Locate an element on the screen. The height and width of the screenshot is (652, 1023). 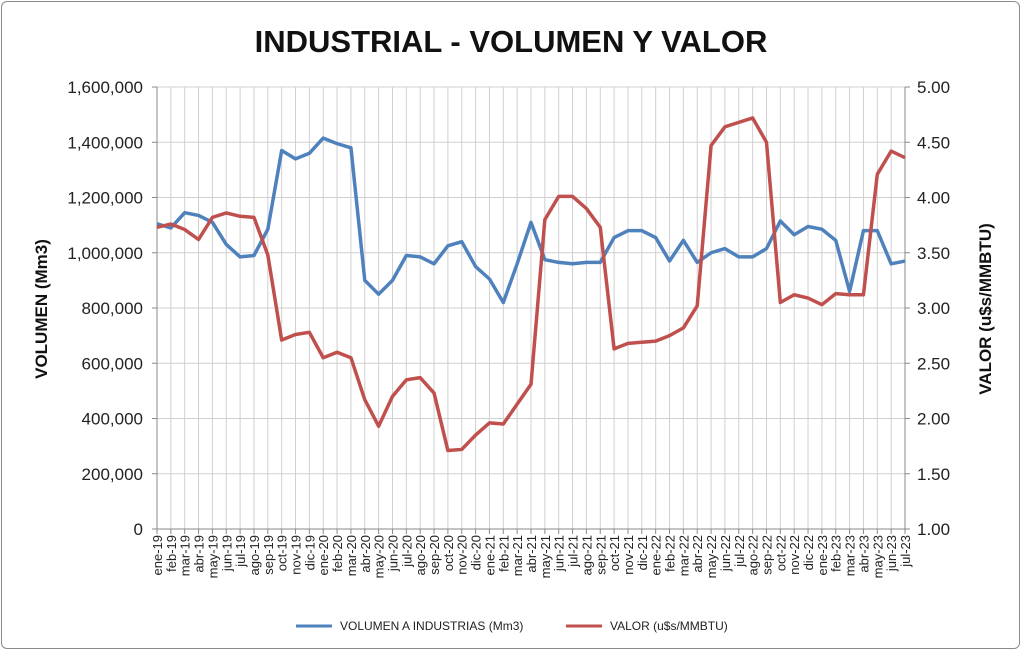
x-tick-label: jul-23 is located at coordinates (905, 551).